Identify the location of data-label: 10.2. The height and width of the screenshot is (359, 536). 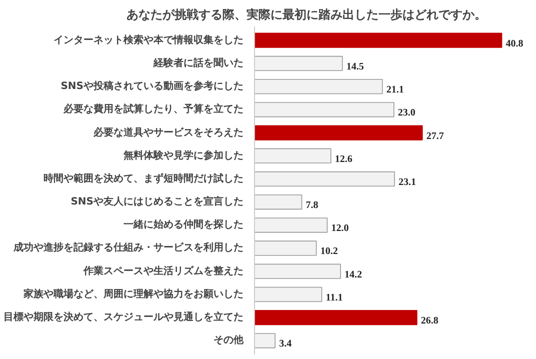
(329, 252).